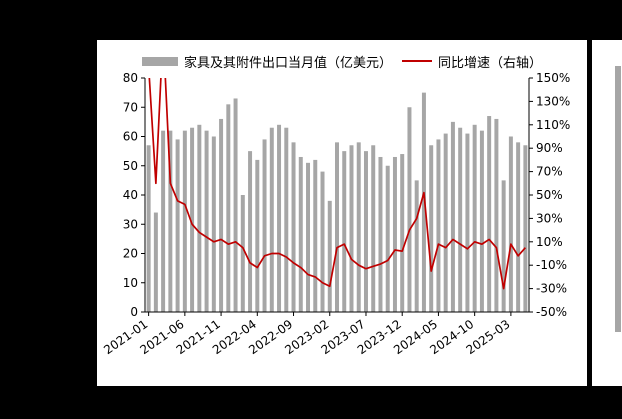  I want to click on chart-legend: 家具及其附件出口当月值（亿美元） 同比增速（右轴）, so click(342, 61).